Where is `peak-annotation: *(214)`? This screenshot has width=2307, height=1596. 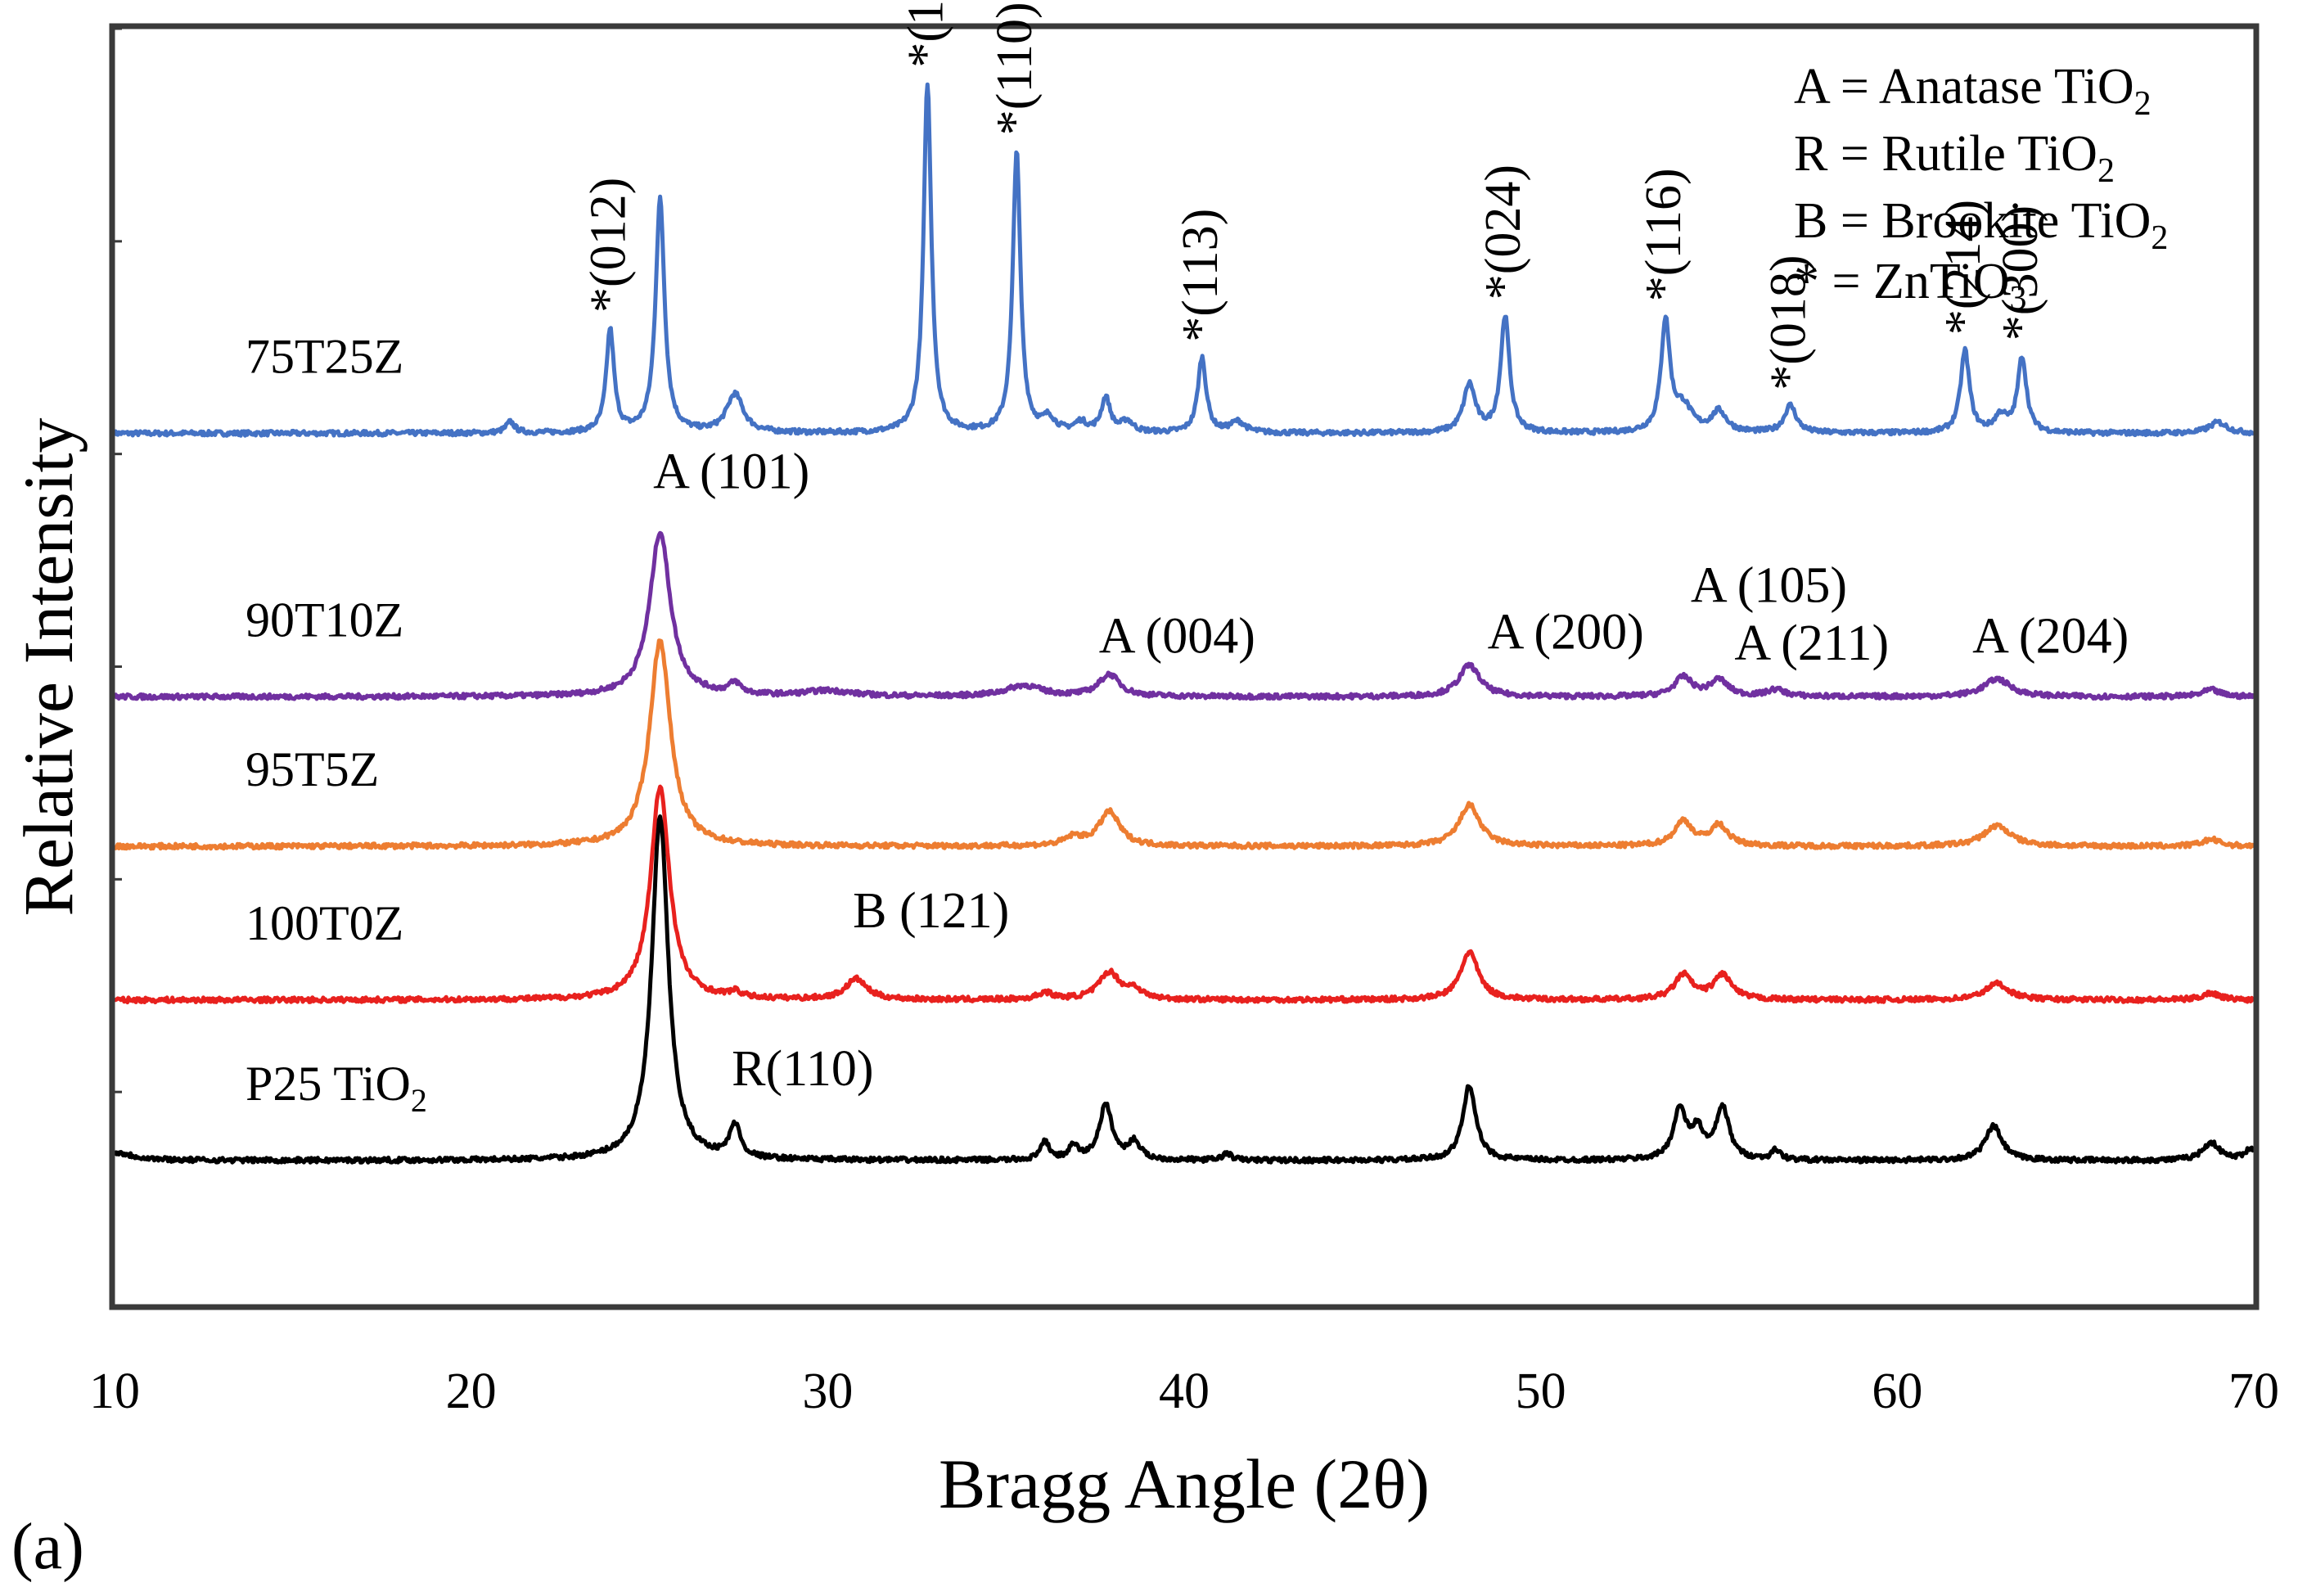 peak-annotation: *(214) is located at coordinates (1963, 267).